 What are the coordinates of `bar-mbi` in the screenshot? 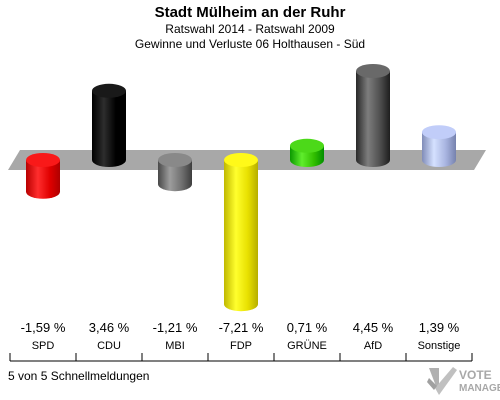 It's located at (175, 172).